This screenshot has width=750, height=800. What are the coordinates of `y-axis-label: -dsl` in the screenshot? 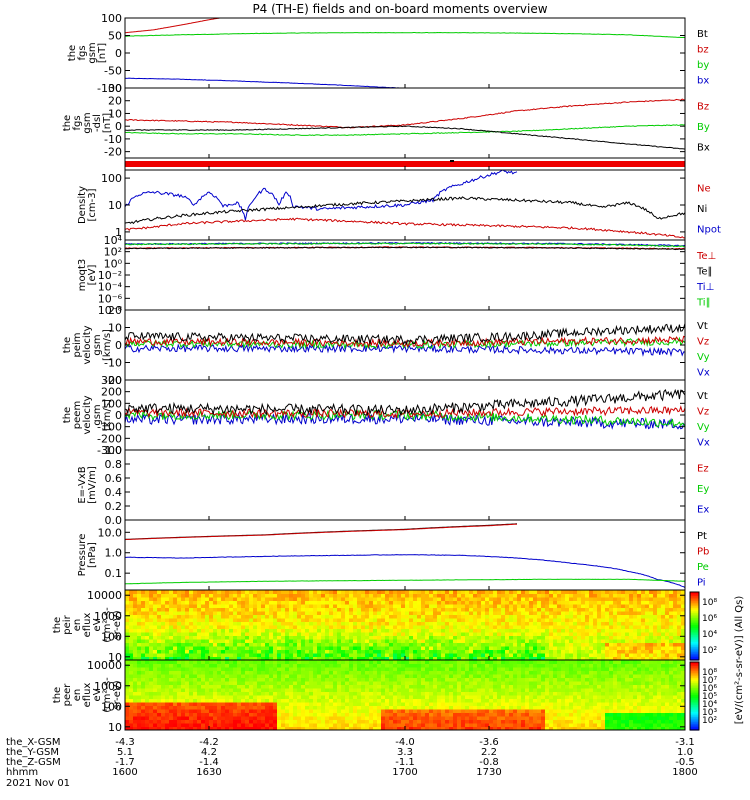 It's located at (97, 123).